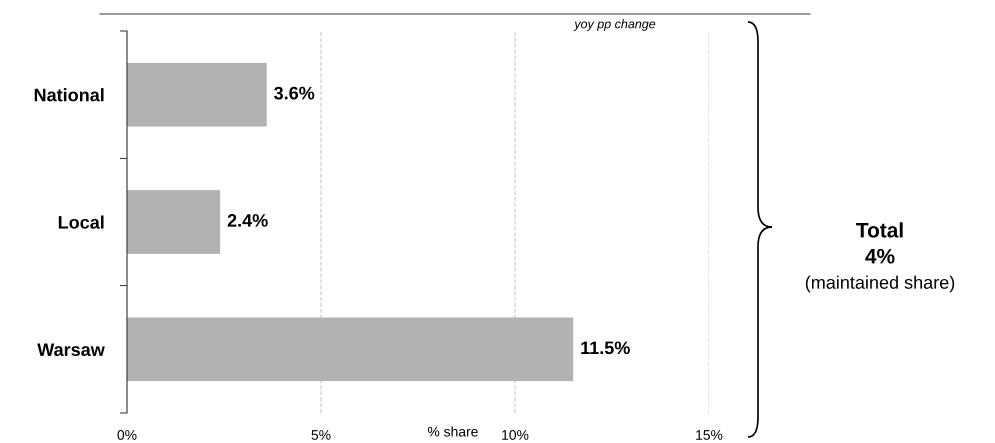  Describe the element at coordinates (453, 431) in the screenshot. I see `x-axis-title: % share` at that location.